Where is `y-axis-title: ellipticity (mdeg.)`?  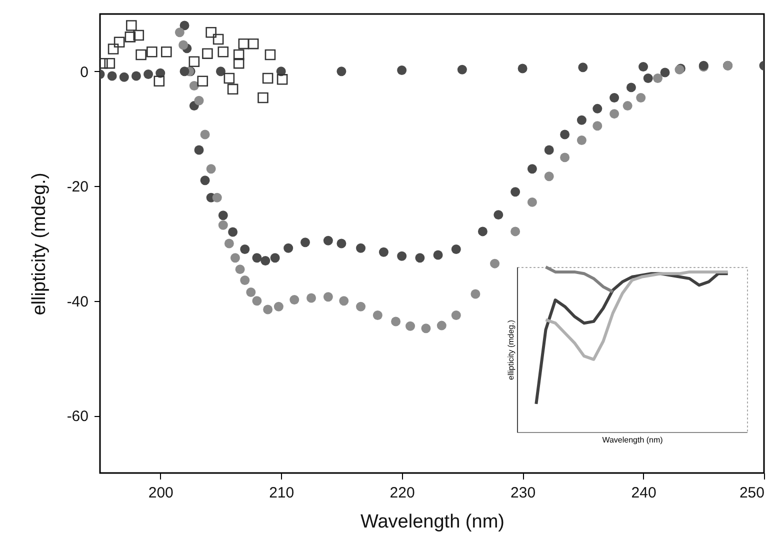 y-axis-title: ellipticity (mdeg.) is located at coordinates (511, 350).